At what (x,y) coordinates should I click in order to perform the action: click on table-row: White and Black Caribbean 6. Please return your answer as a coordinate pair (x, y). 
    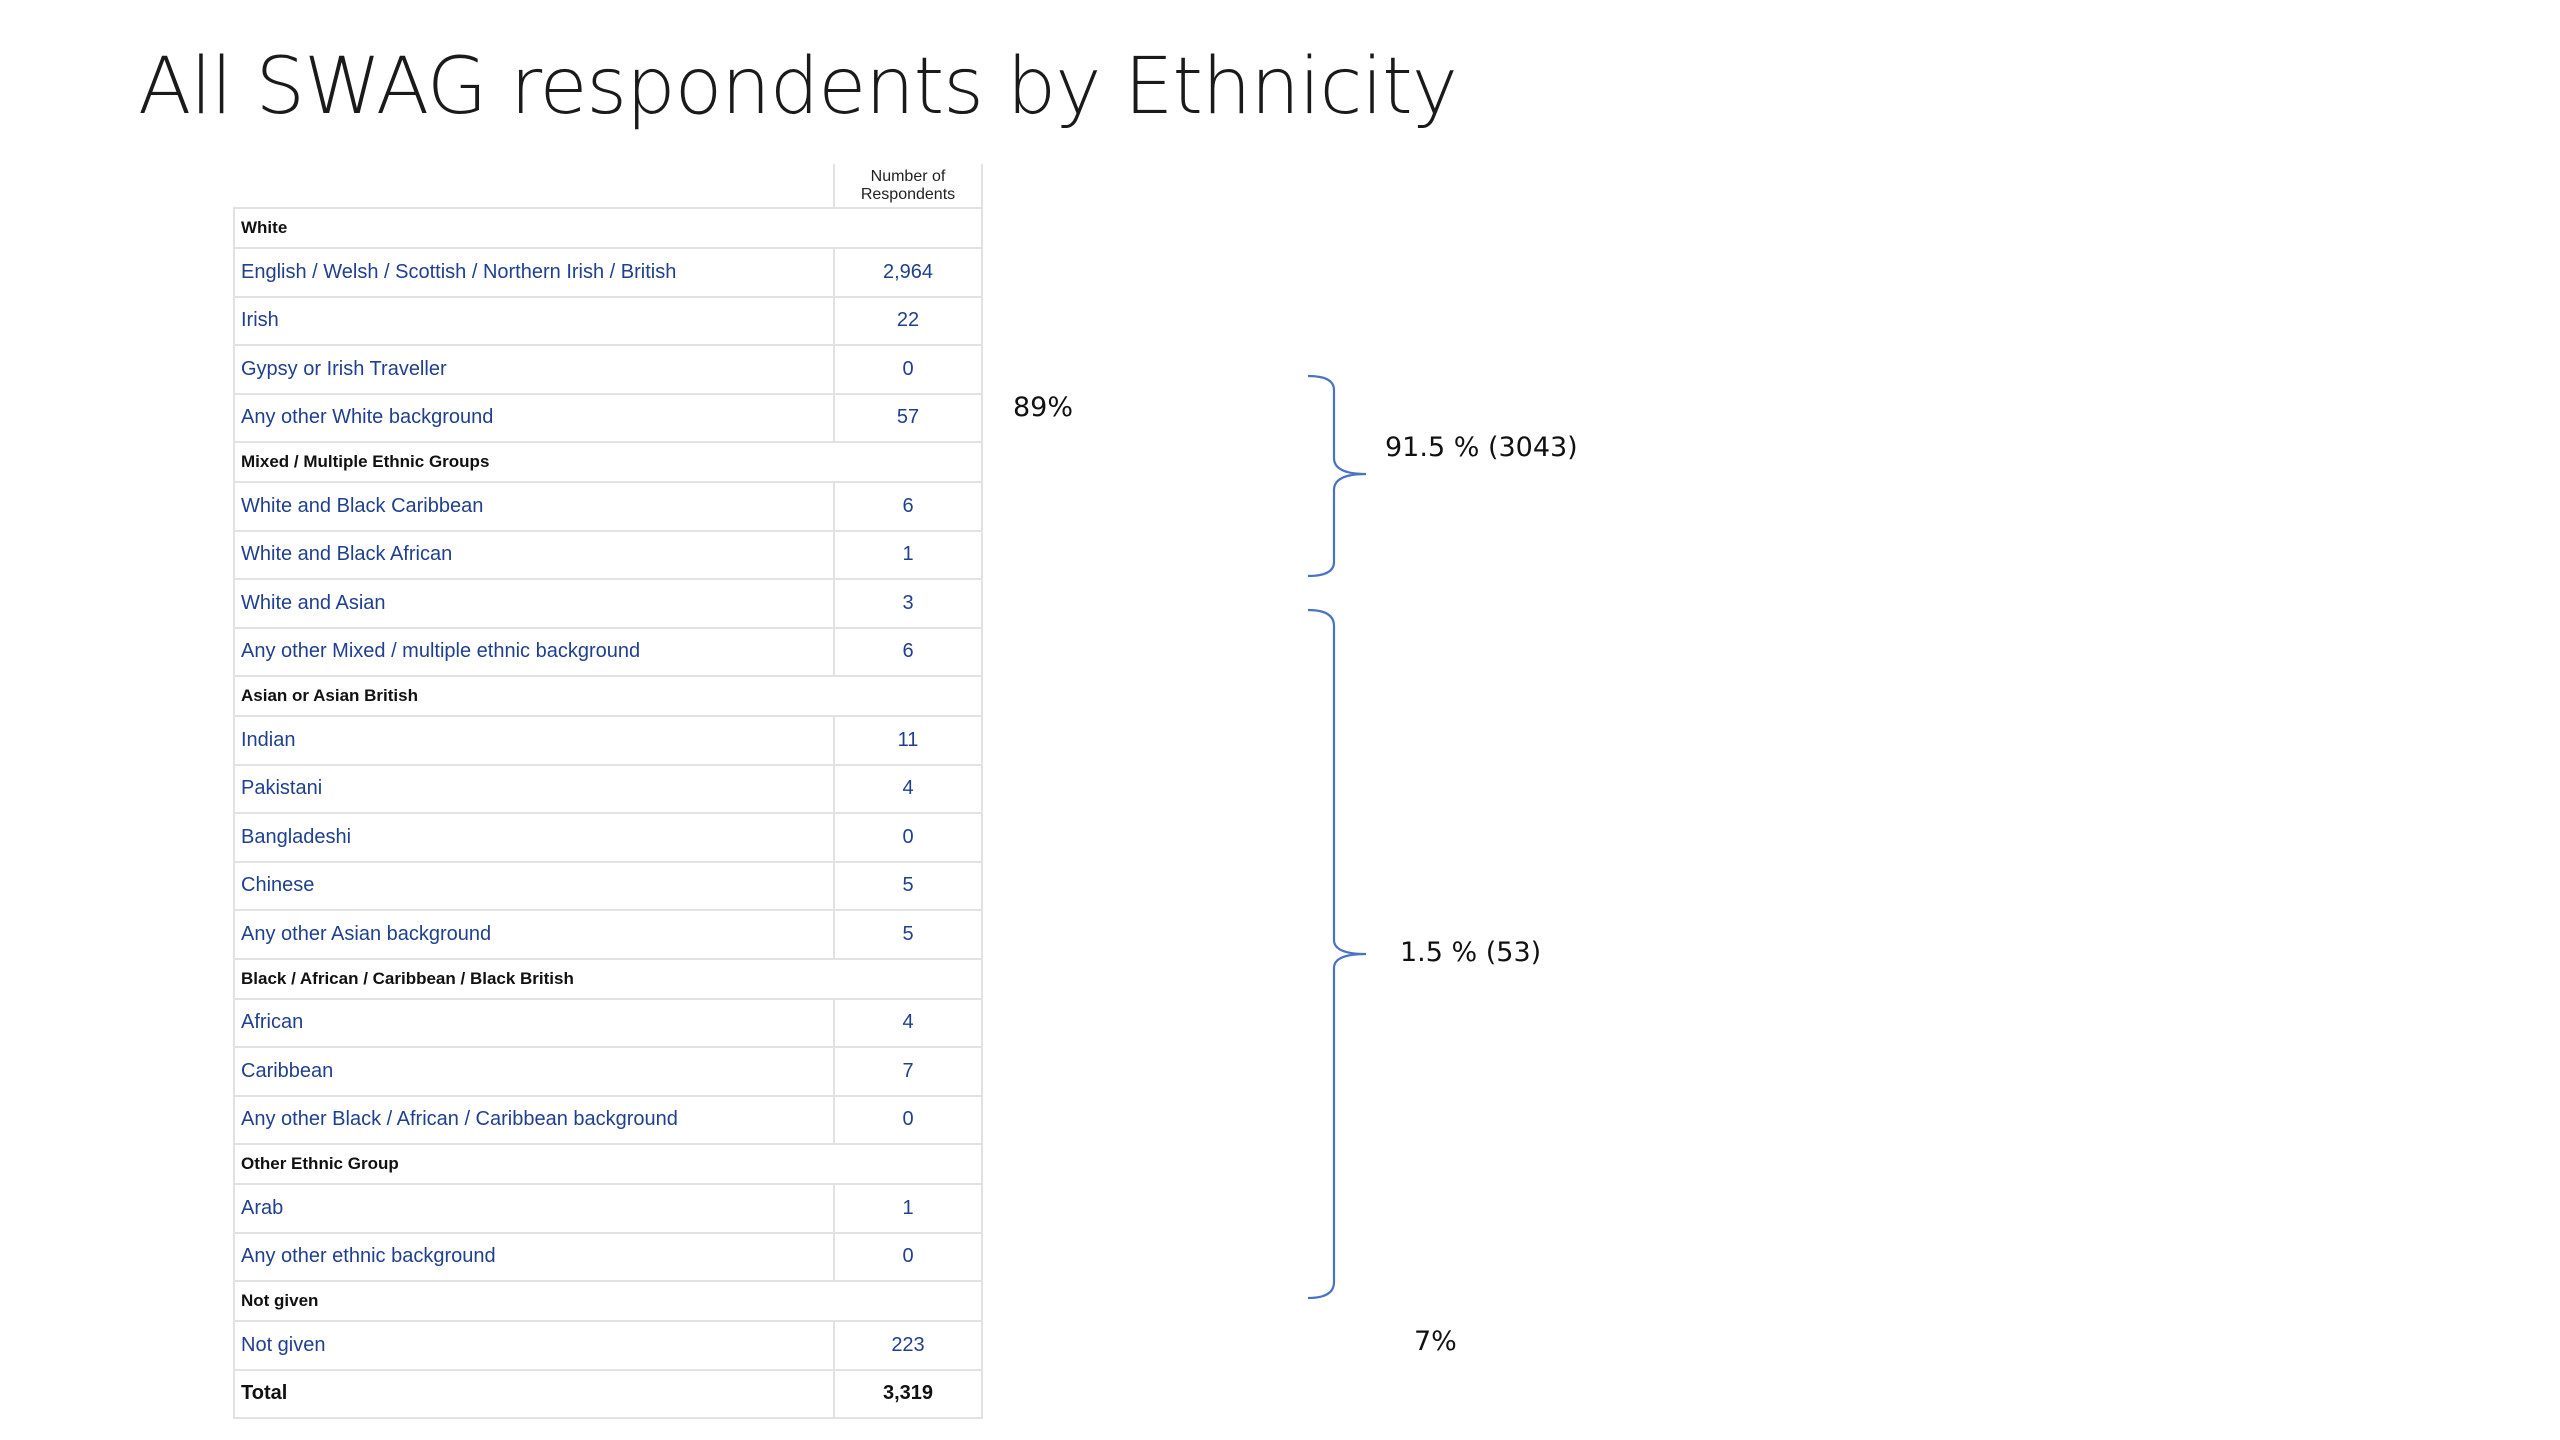
    Looking at the image, I should click on (608, 506).